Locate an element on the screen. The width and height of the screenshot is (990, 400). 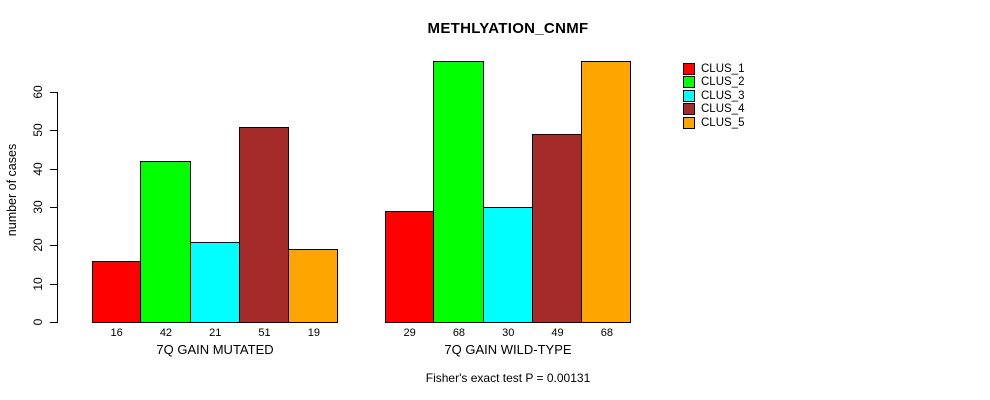
bar-value-label: 51 is located at coordinates (264, 333).